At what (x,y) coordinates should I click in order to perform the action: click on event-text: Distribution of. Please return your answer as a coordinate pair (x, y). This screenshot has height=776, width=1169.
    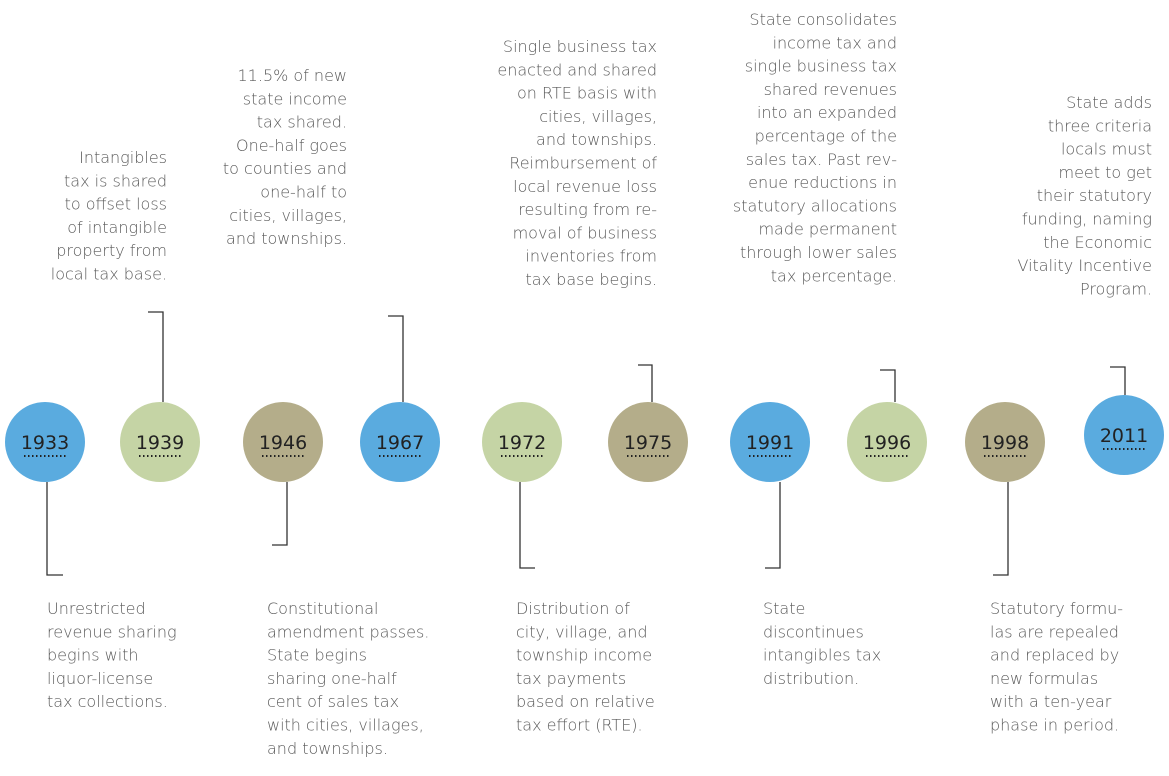
    Looking at the image, I should click on (573, 608).